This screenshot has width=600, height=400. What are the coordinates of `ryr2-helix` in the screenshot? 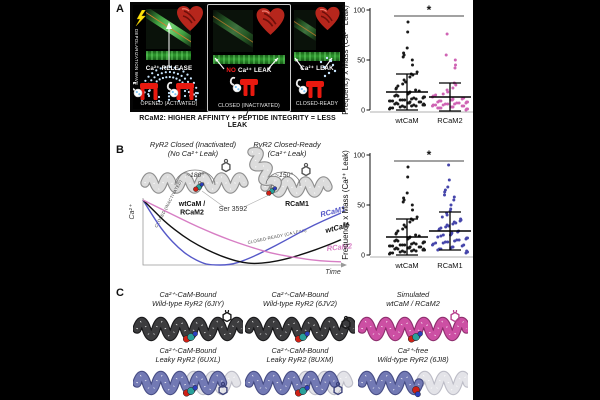 It's located at (292, 383).